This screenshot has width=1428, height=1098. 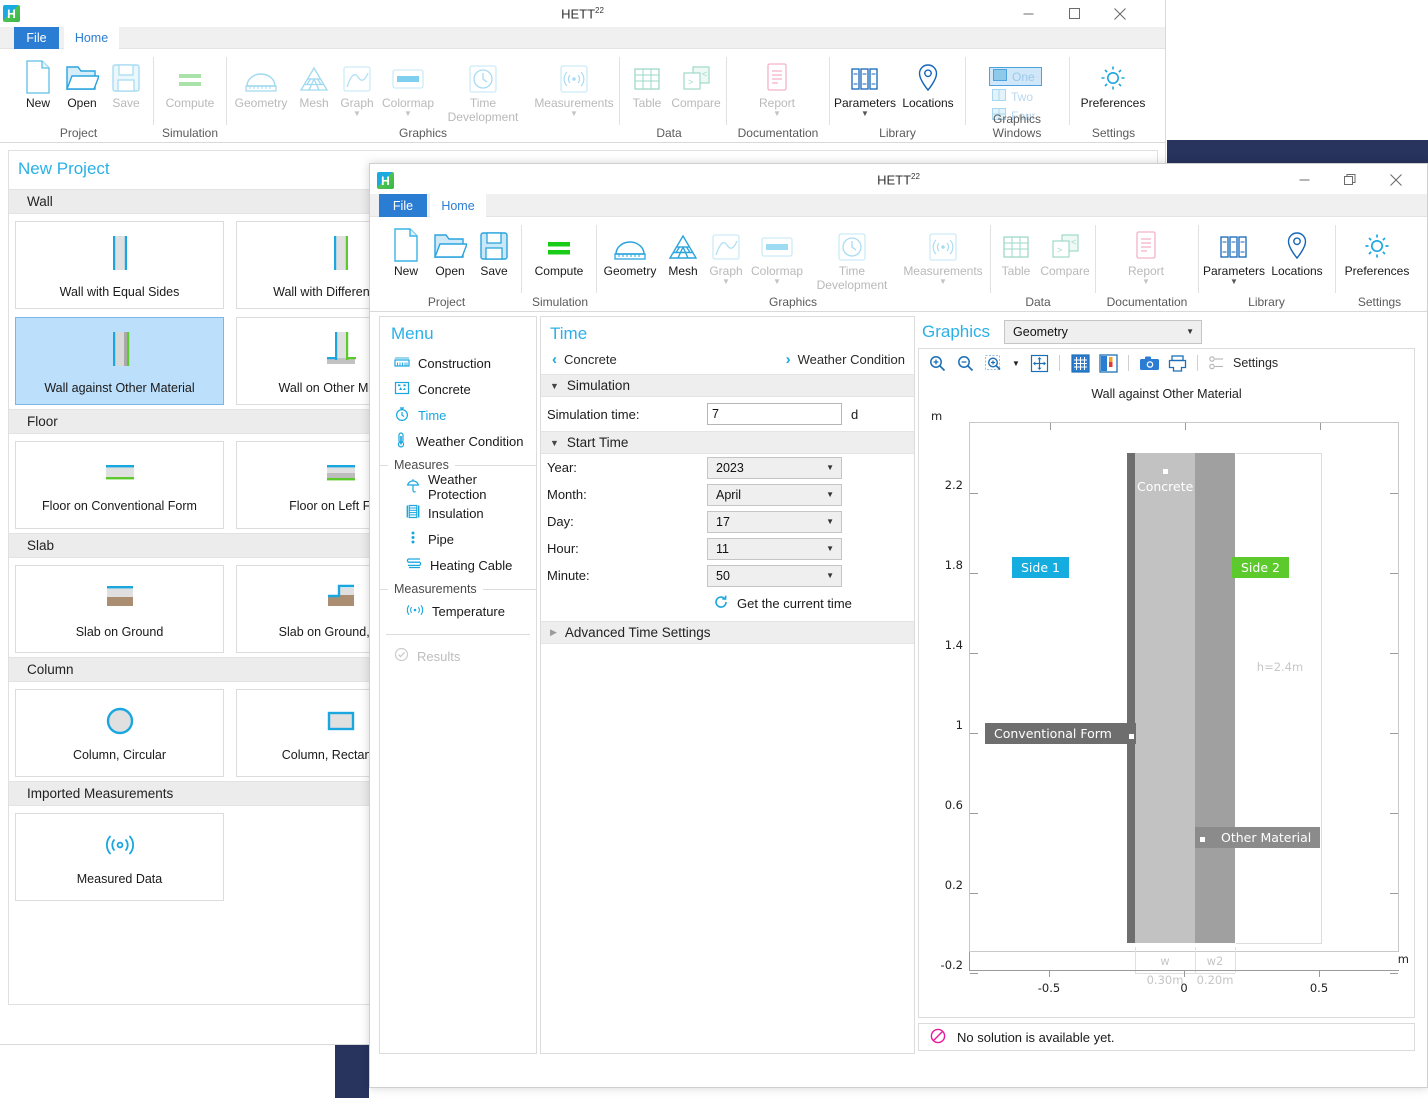 What do you see at coordinates (119, 265) in the screenshot?
I see `card-wall-equal-sides: Wall with Equal Sides` at bounding box center [119, 265].